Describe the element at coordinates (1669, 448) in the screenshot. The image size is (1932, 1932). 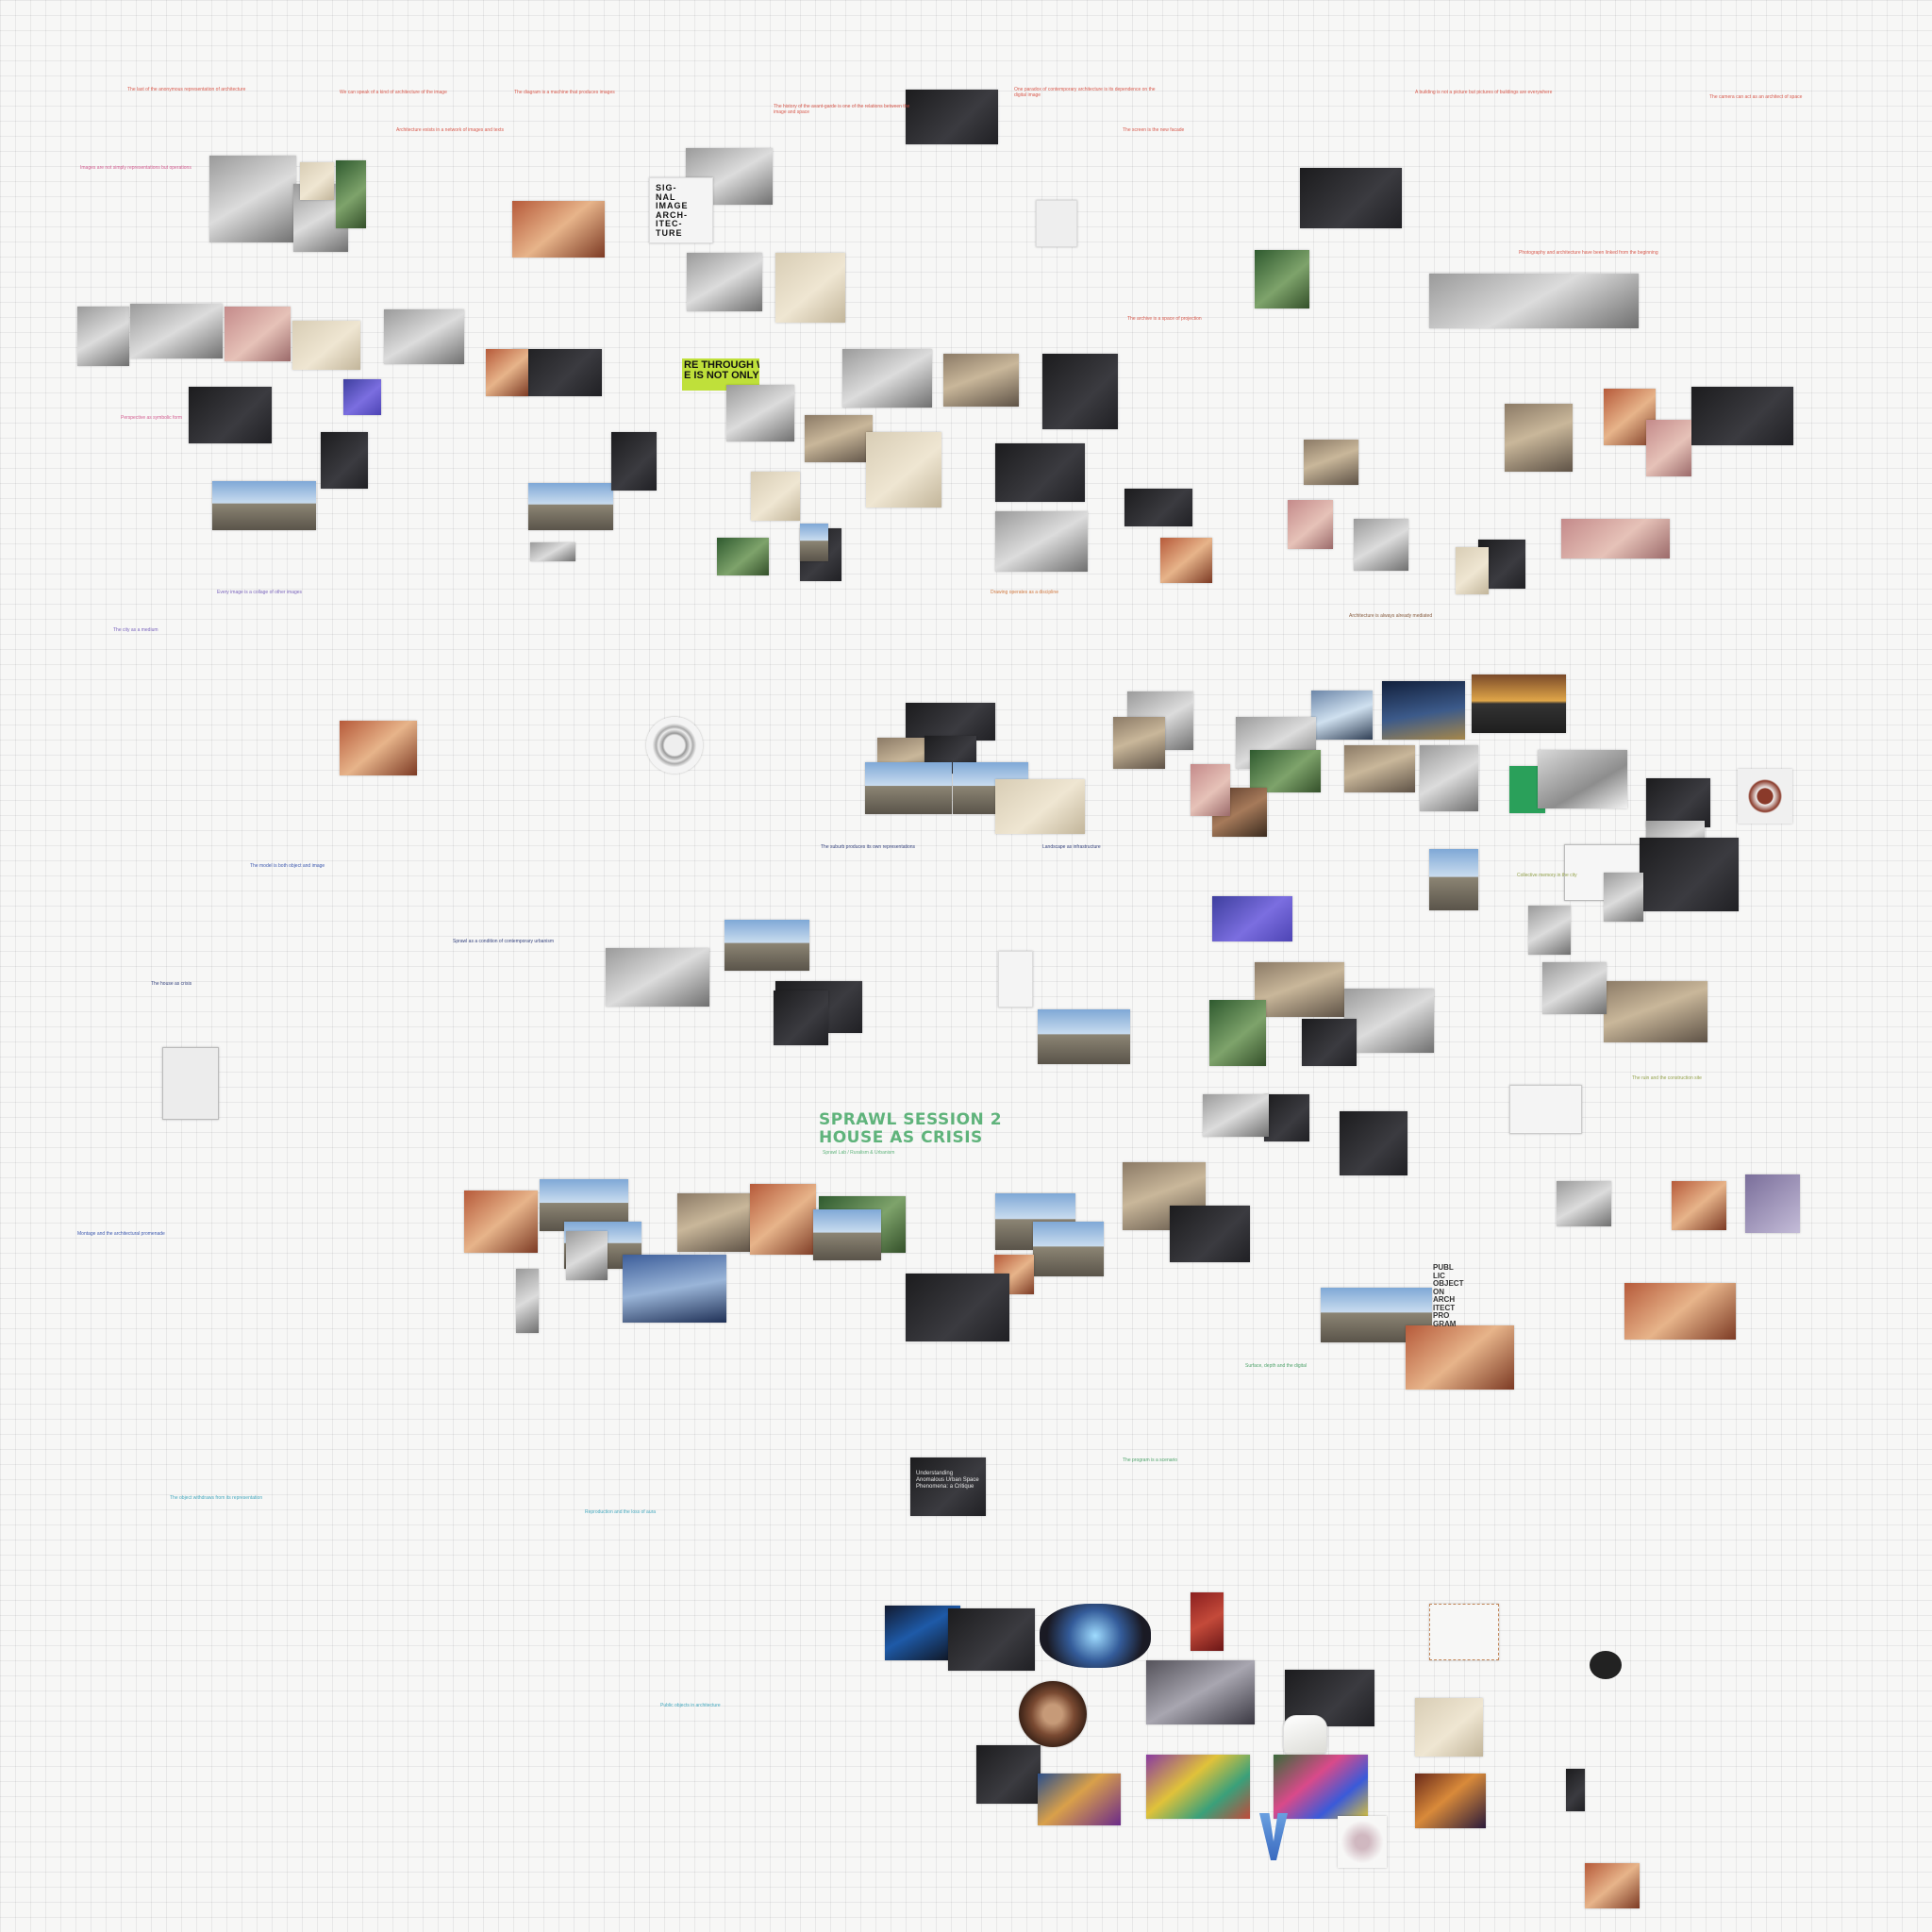
I see `image-pink-room` at that location.